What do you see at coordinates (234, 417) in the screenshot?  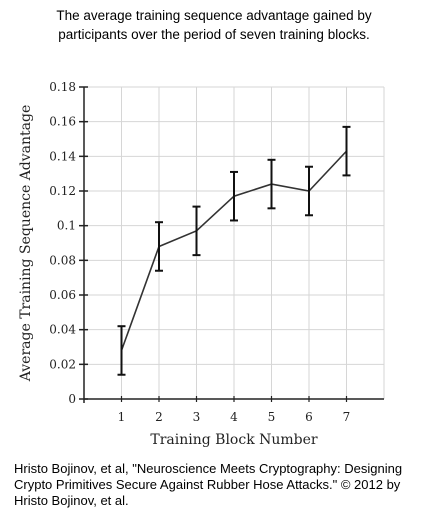 I see `x-tick-label: 4` at bounding box center [234, 417].